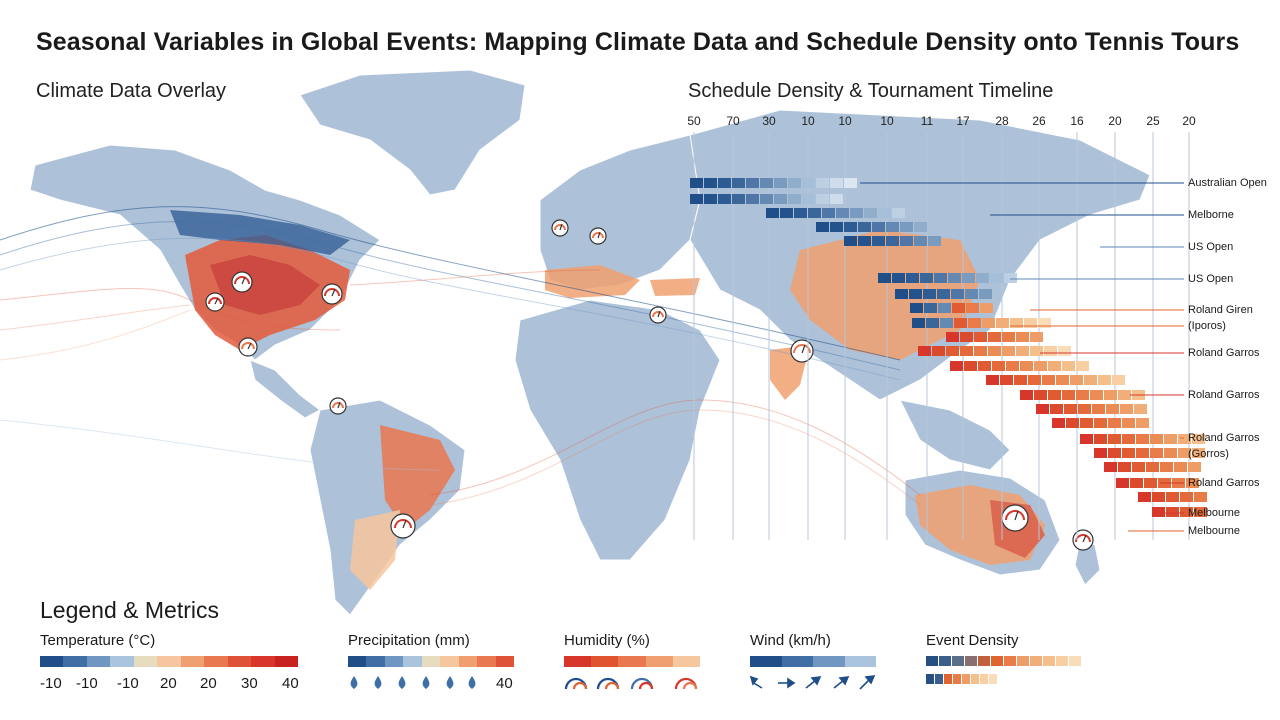  I want to click on axis-value: 28, so click(1002, 121).